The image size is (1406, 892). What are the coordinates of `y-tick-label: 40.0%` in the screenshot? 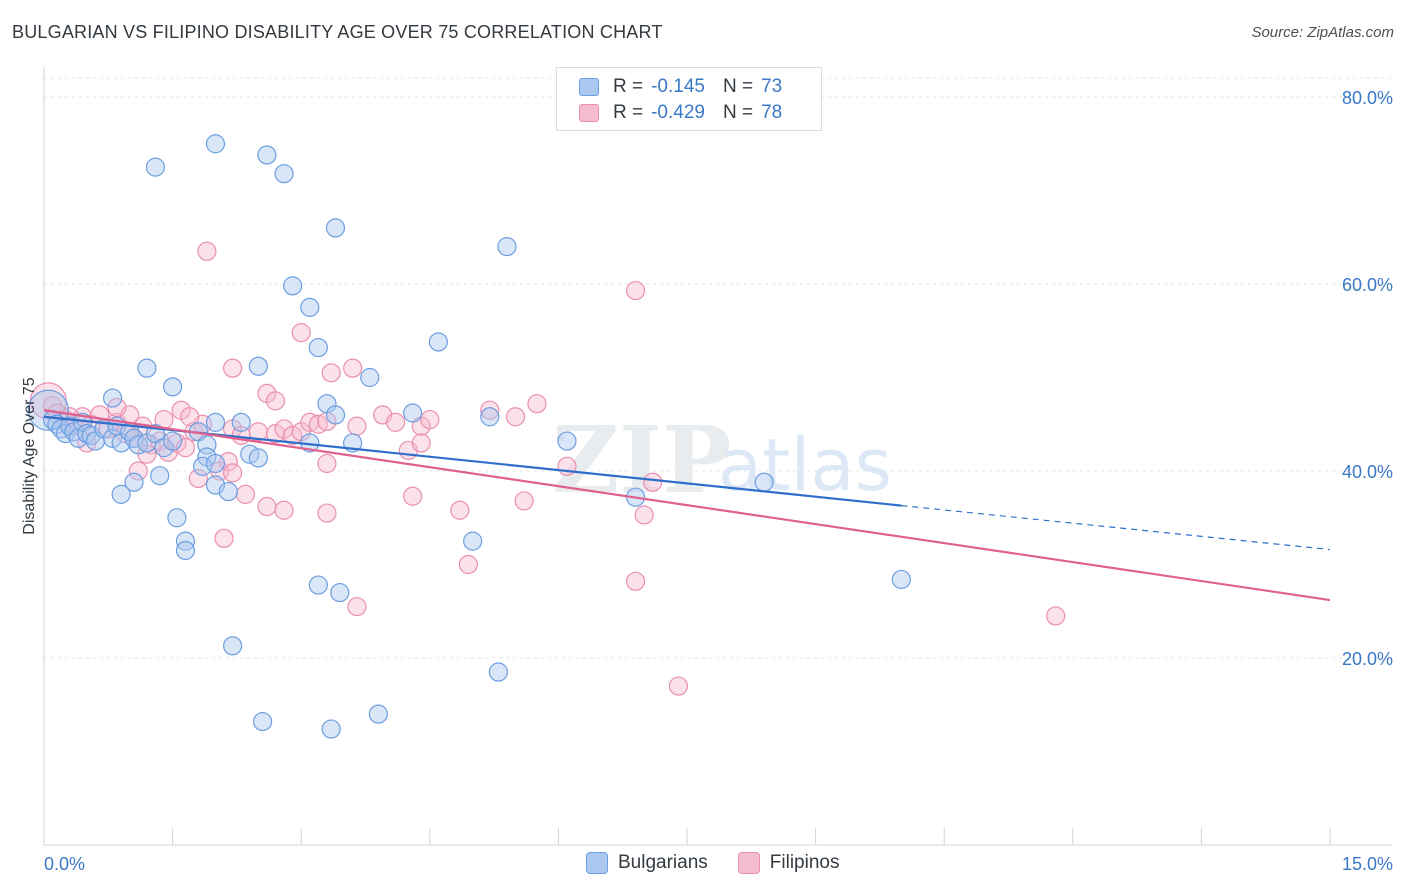 It's located at (1367, 472).